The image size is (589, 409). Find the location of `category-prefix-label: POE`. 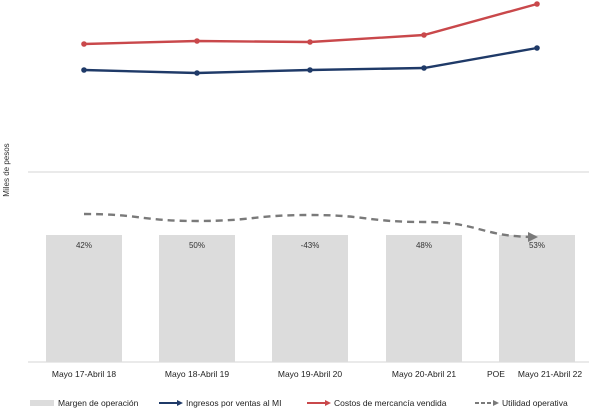

category-prefix-label: POE is located at coordinates (496, 374).